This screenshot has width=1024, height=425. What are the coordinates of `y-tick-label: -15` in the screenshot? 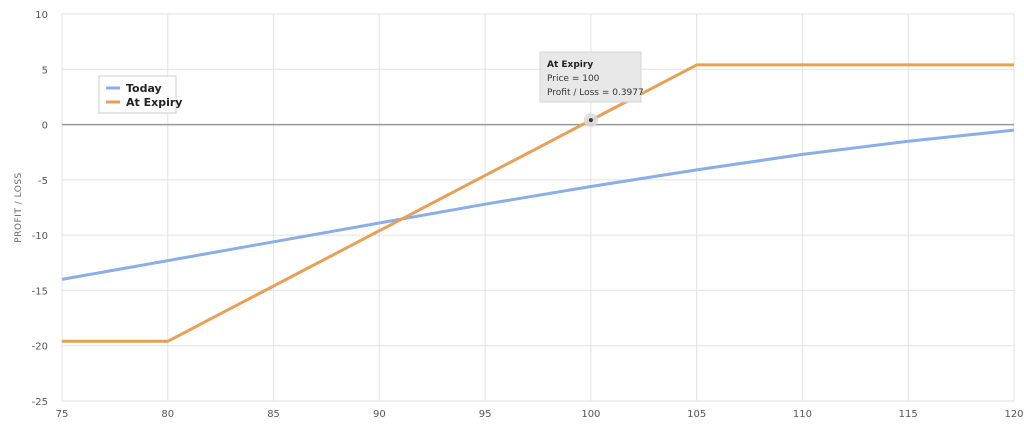 It's located at (40, 291).